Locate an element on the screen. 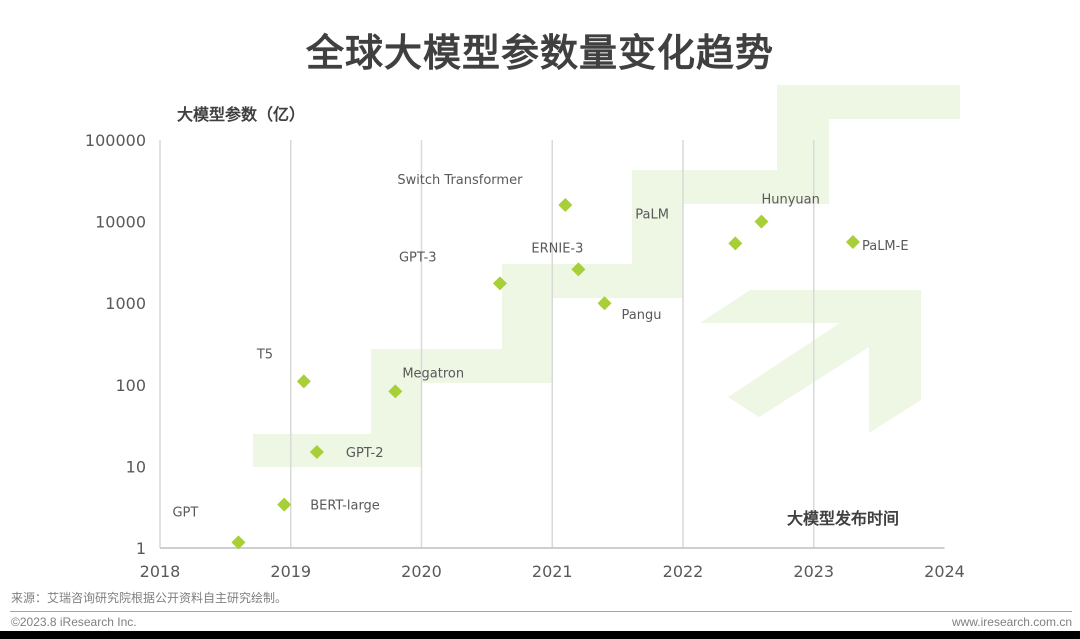 The width and height of the screenshot is (1080, 639). data-point-label: Megatron is located at coordinates (433, 373).